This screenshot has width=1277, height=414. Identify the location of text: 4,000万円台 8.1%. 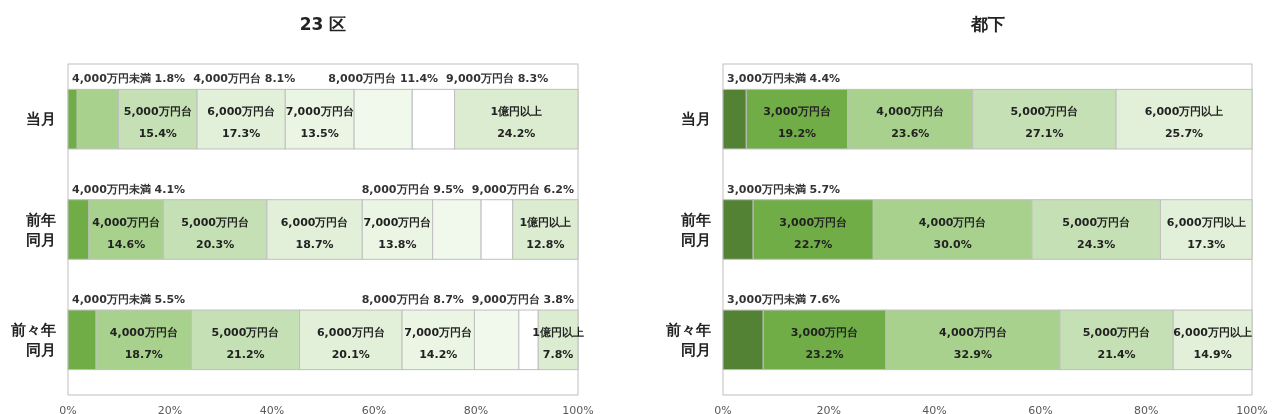
(244, 79).